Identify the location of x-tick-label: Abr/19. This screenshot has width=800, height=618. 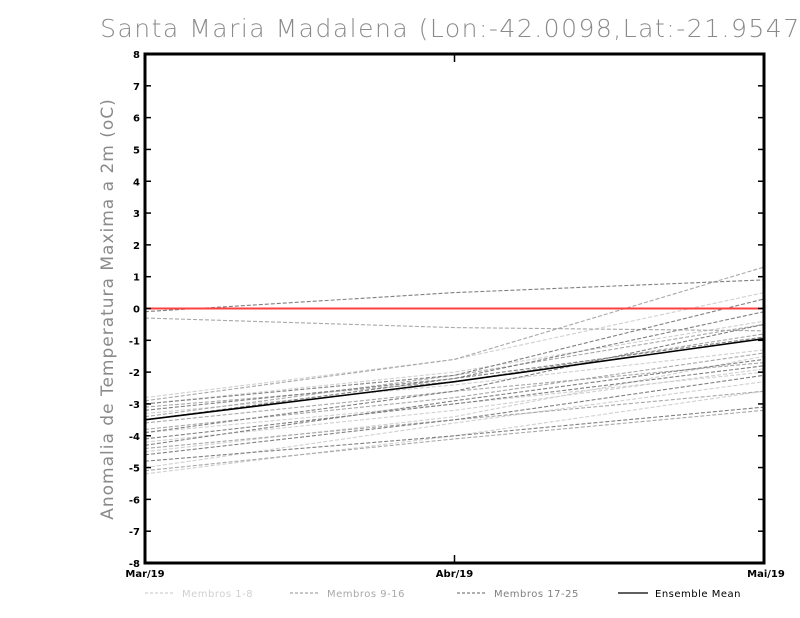
(454, 574).